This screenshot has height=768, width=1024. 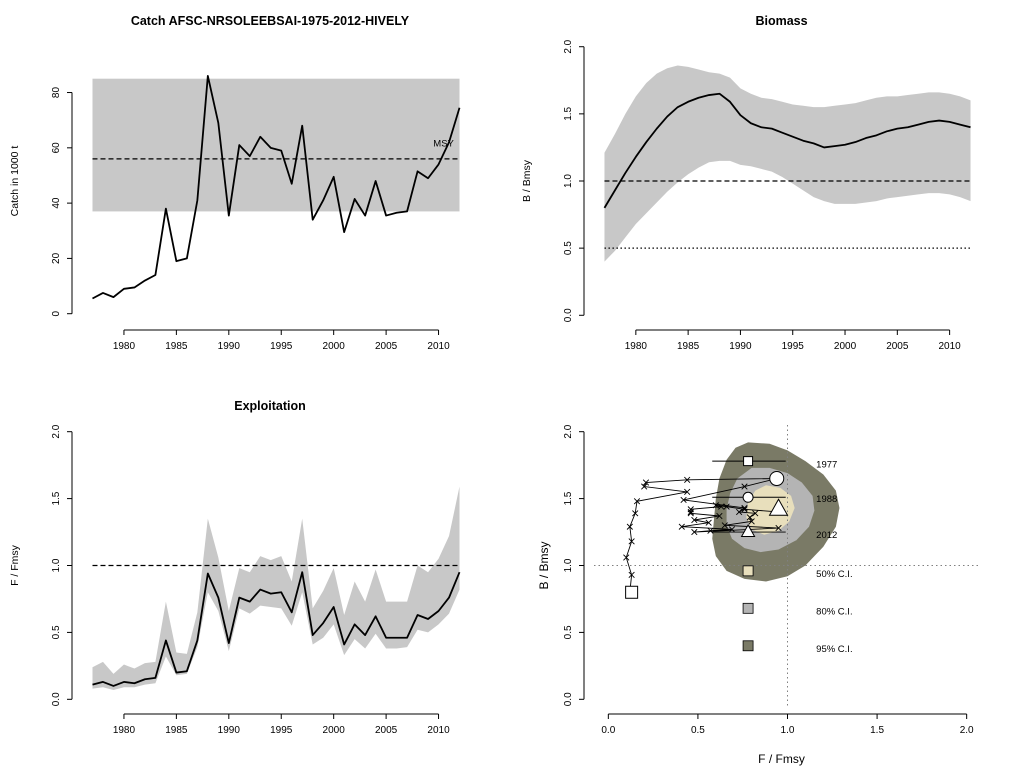 What do you see at coordinates (334, 346) in the screenshot?
I see `catch-x-tick-label: 2000` at bounding box center [334, 346].